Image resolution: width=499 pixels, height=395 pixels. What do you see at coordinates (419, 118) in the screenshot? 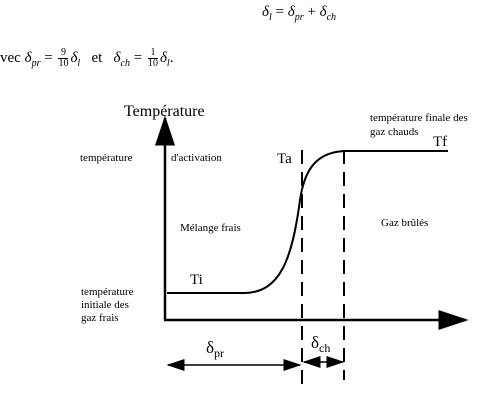
I see `annotation: température finale des` at bounding box center [419, 118].